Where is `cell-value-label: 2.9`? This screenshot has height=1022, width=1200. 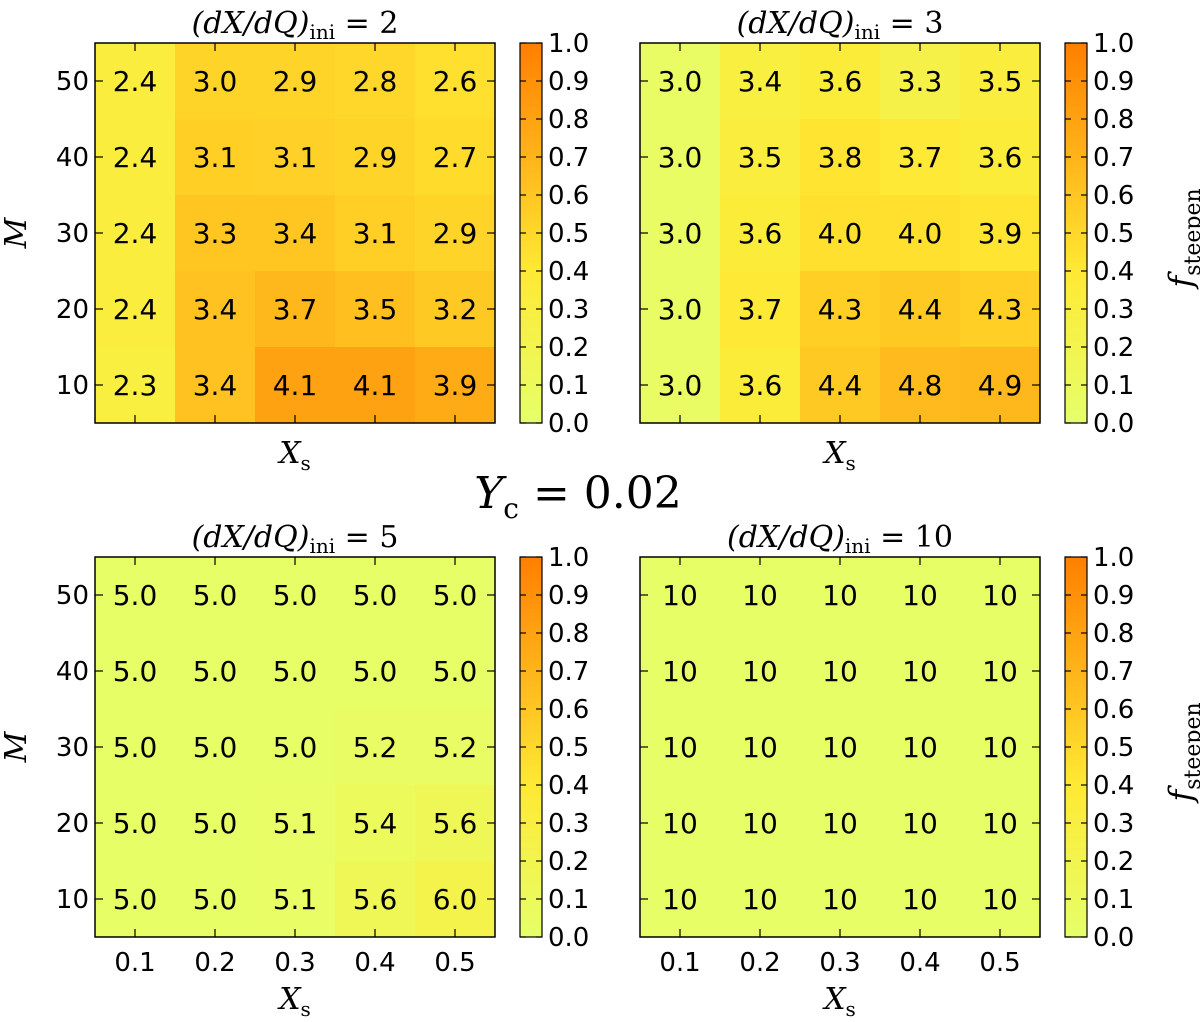 cell-value-label: 2.9 is located at coordinates (455, 233).